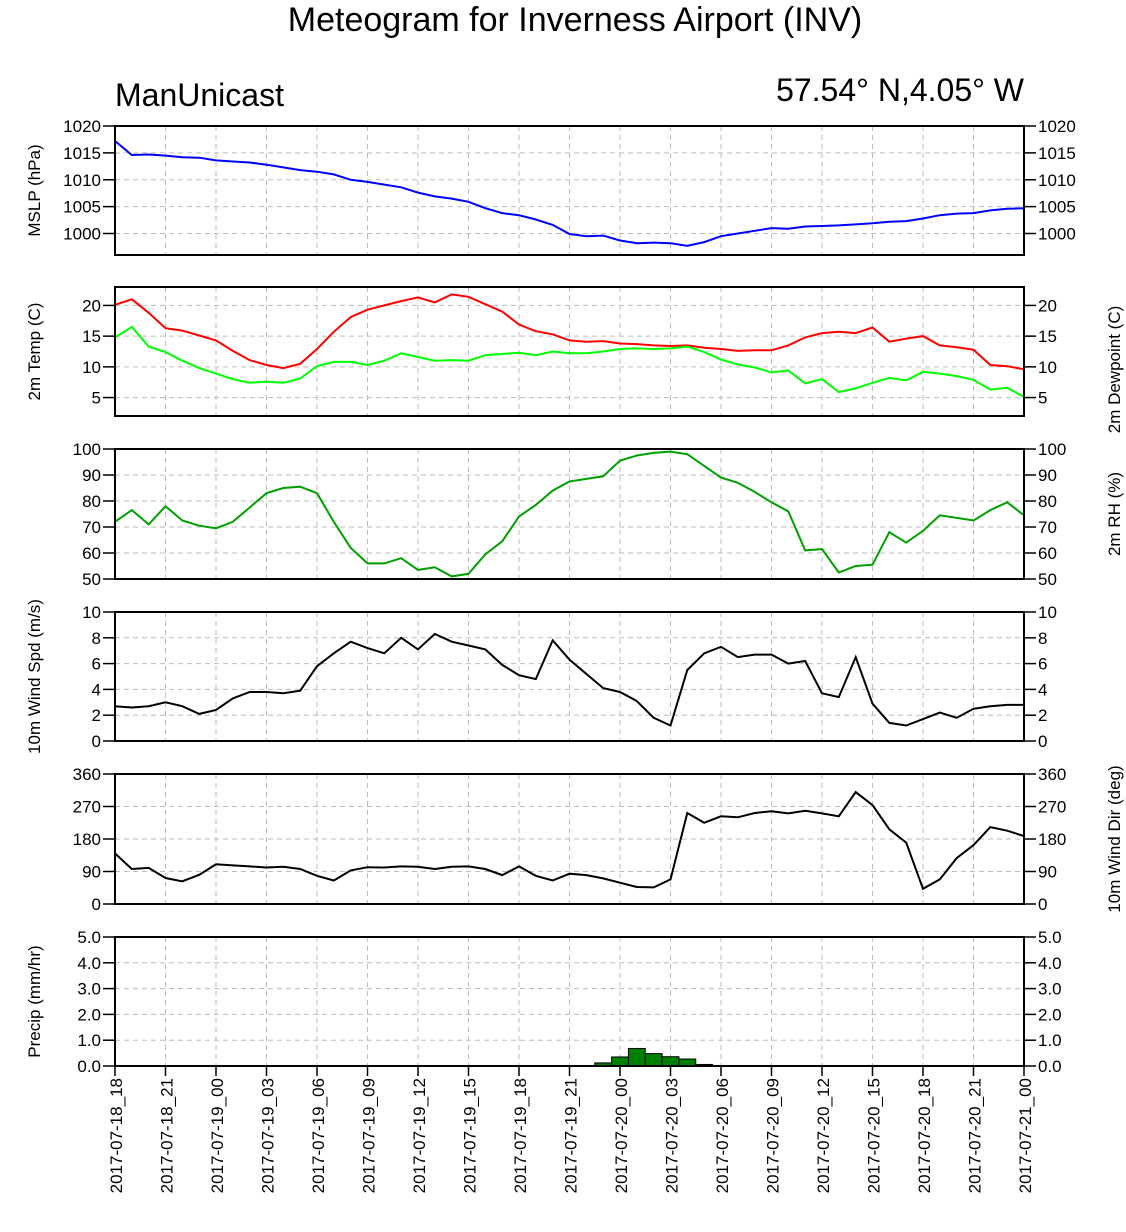 The height and width of the screenshot is (1232, 1126). I want to click on x-tick-label: 2017-07-20_06, so click(722, 1135).